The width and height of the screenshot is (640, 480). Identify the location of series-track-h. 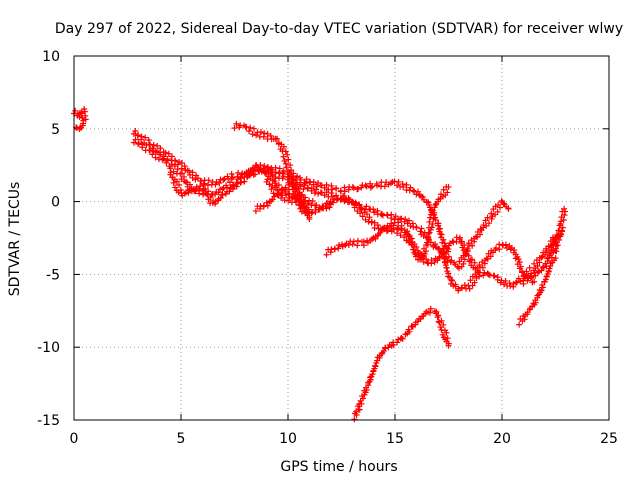
(451, 241).